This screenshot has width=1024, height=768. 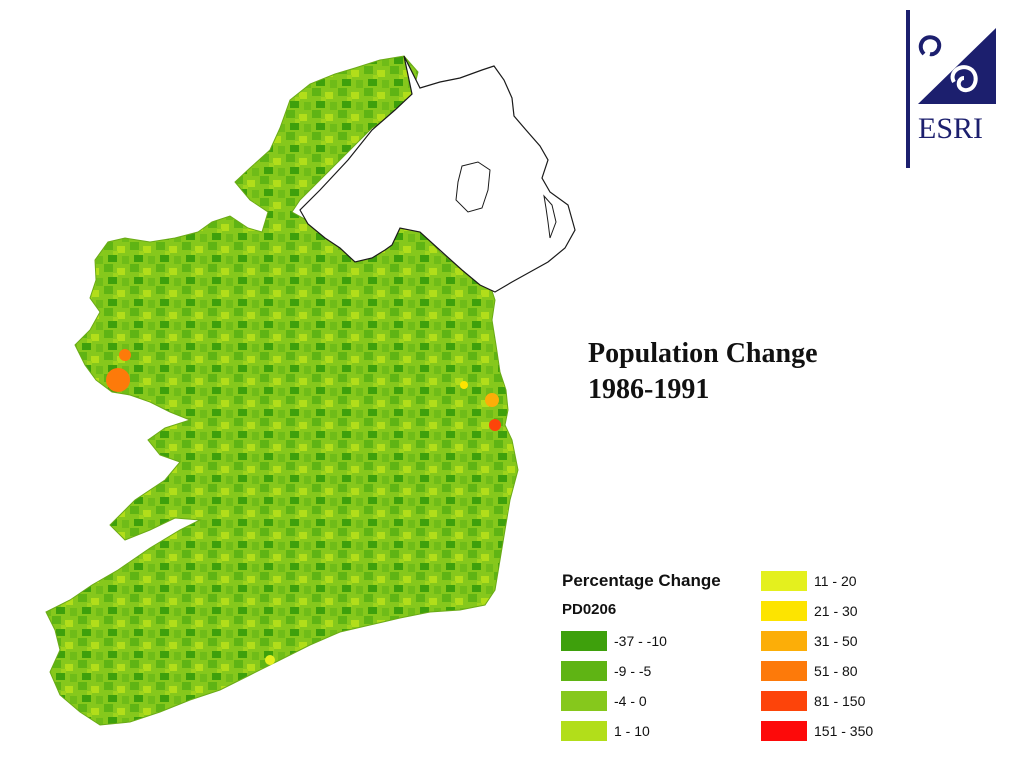 I want to click on legend-label: 151 - 350, so click(x=844, y=731).